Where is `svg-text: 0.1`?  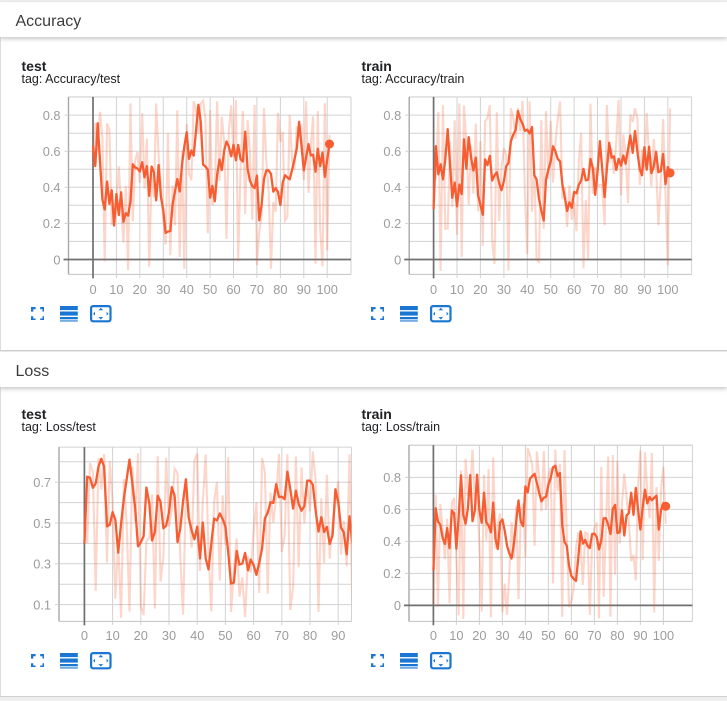 svg-text: 0.1 is located at coordinates (42, 604).